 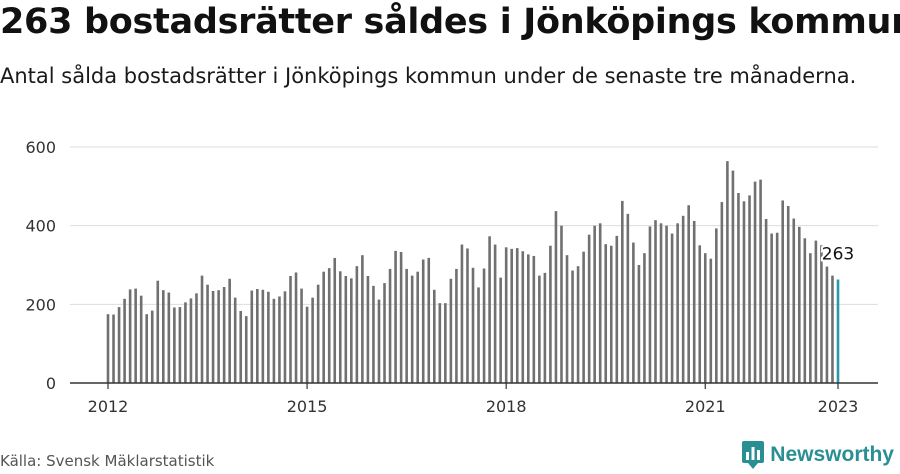 What do you see at coordinates (832, 454) in the screenshot?
I see `brand-name: Newsworthy` at bounding box center [832, 454].